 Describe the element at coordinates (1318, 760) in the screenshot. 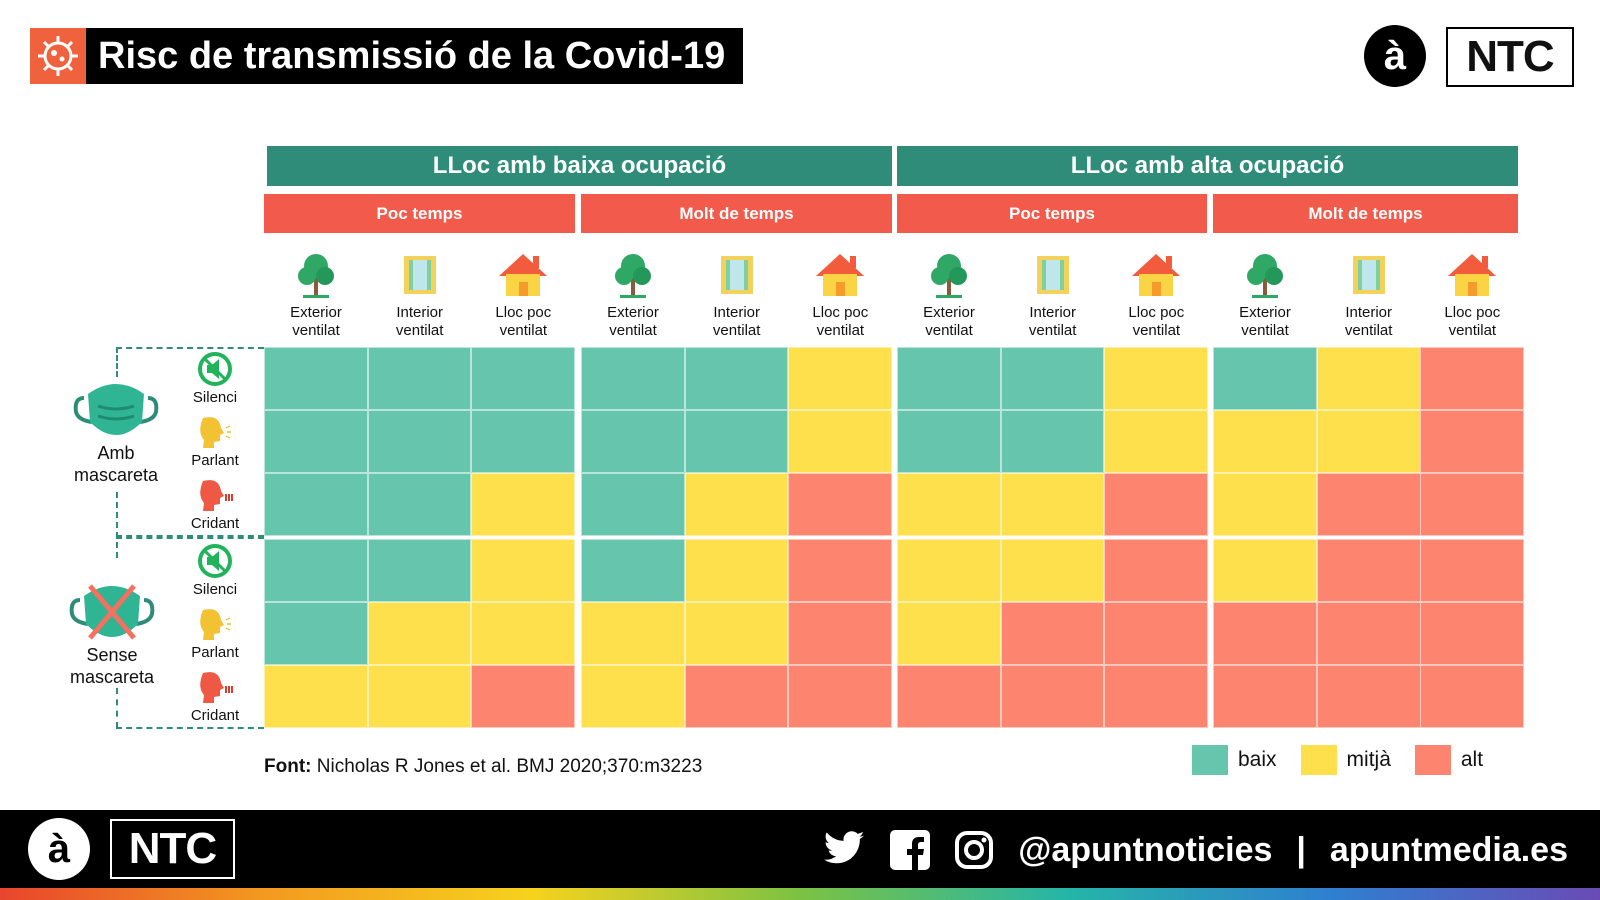

I see `legend-swatch-medium` at that location.